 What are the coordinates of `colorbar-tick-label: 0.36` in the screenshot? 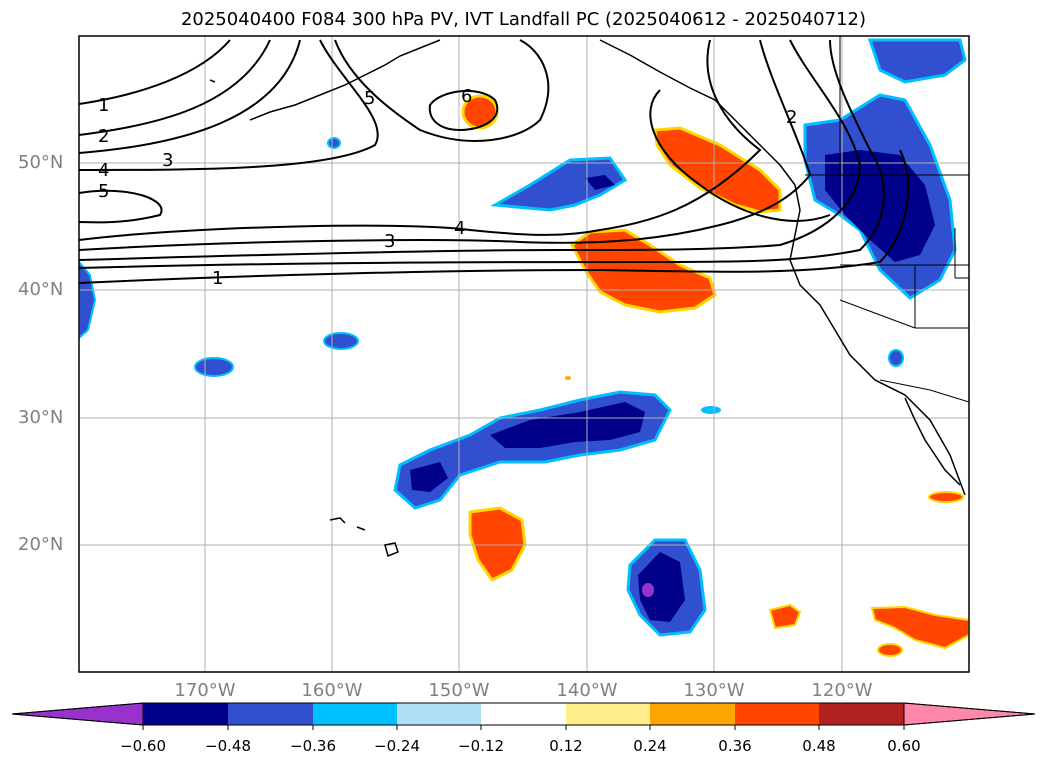 It's located at (735, 746).